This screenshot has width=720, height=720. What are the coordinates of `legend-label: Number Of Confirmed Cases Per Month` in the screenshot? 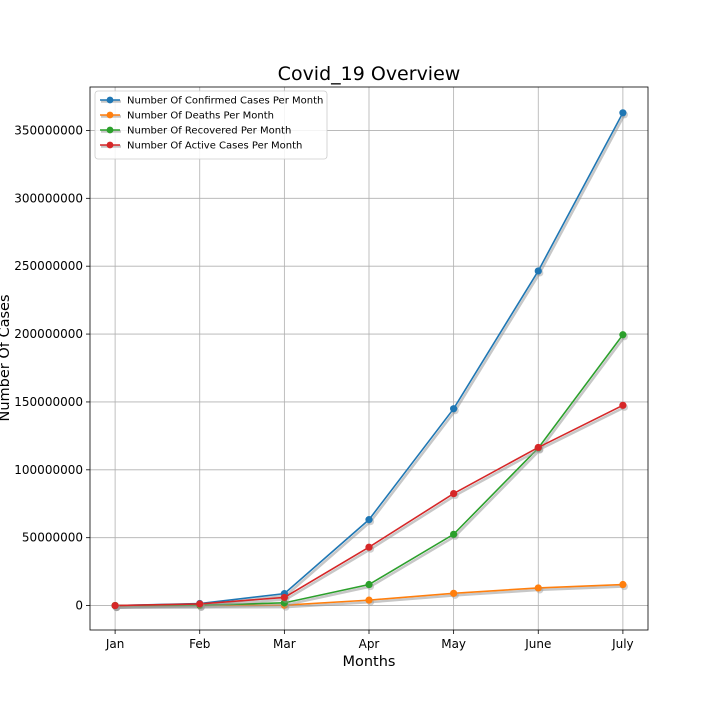 It's located at (225, 101).